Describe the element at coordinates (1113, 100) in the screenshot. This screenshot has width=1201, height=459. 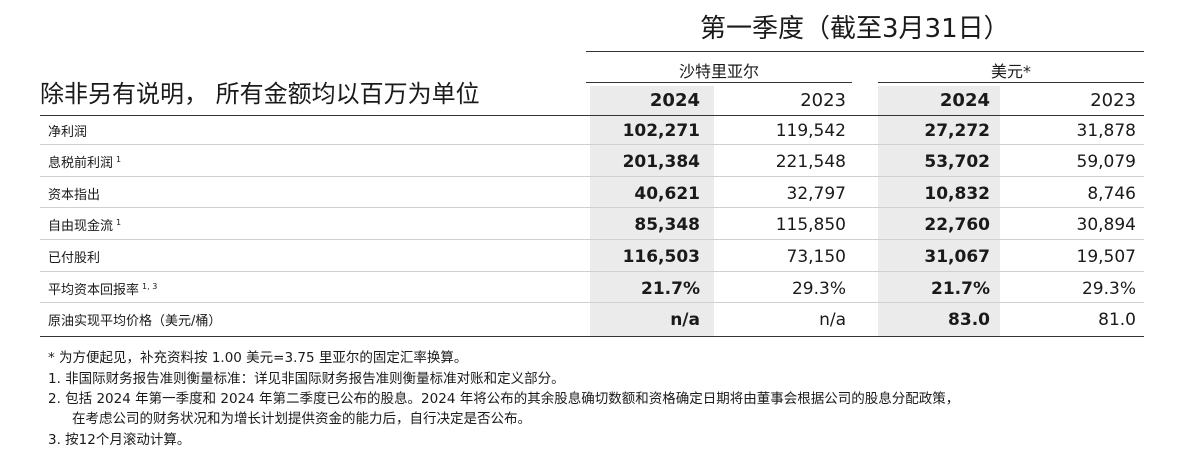
I see `year-header-usd-2023: 2023` at that location.